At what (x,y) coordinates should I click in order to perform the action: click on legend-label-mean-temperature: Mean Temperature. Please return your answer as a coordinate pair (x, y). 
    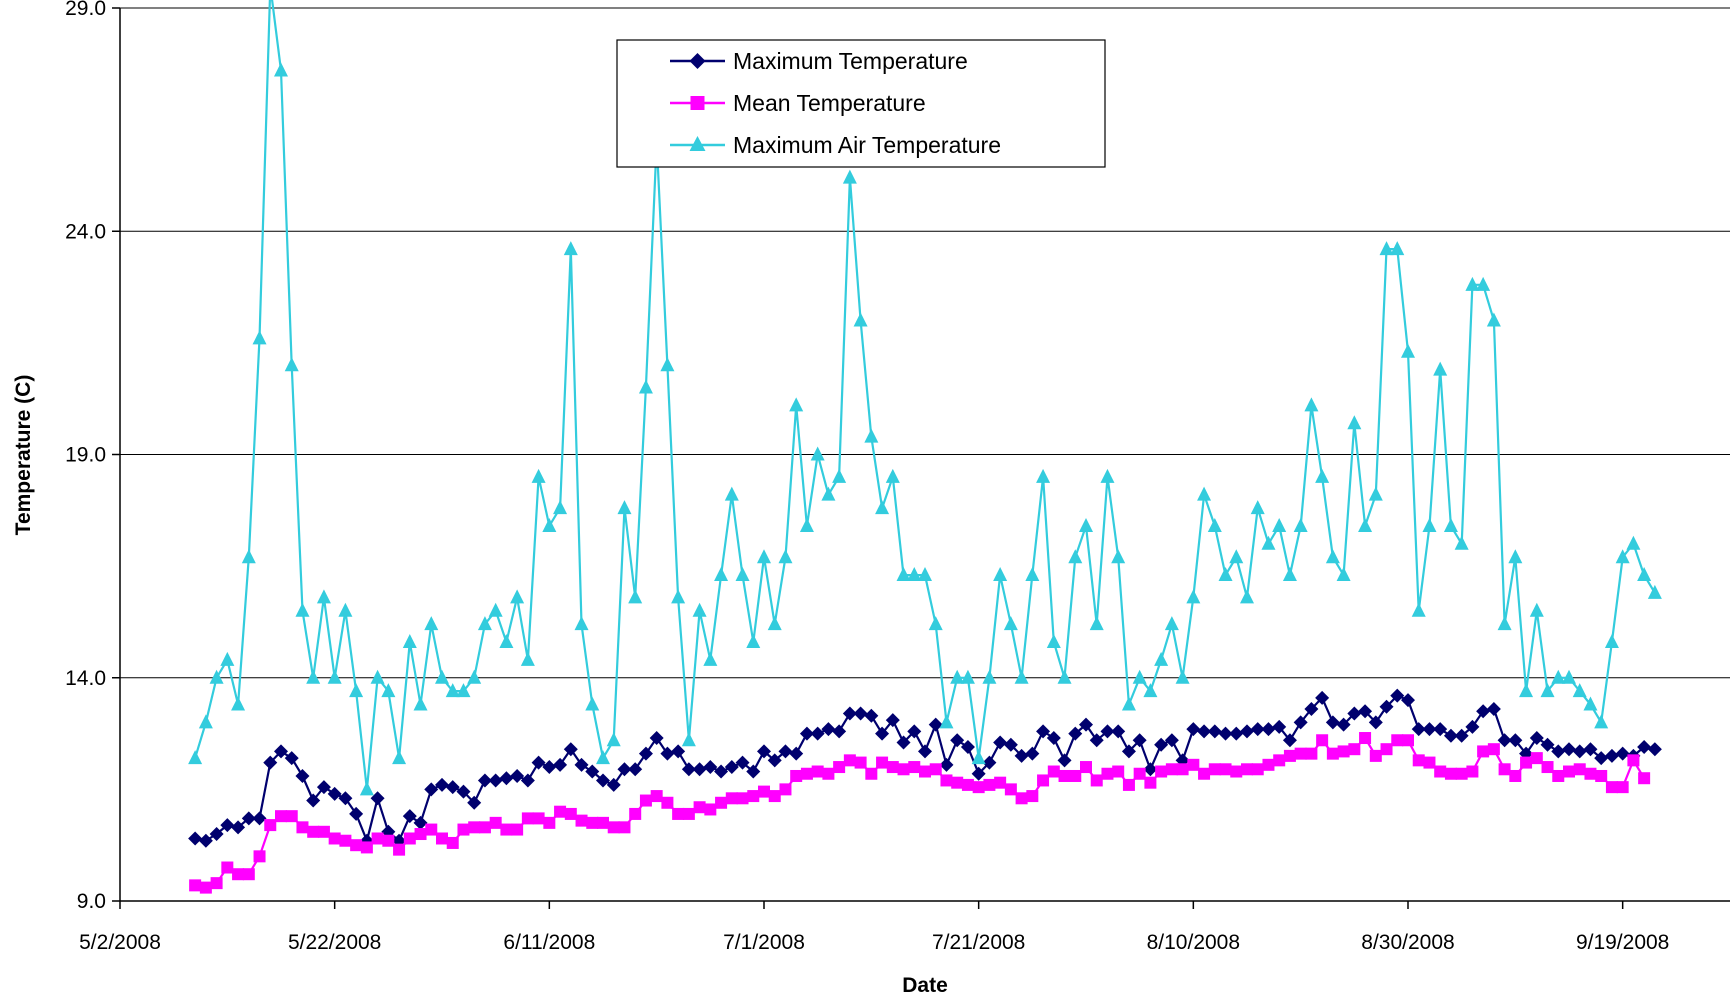
    Looking at the image, I should click on (829, 103).